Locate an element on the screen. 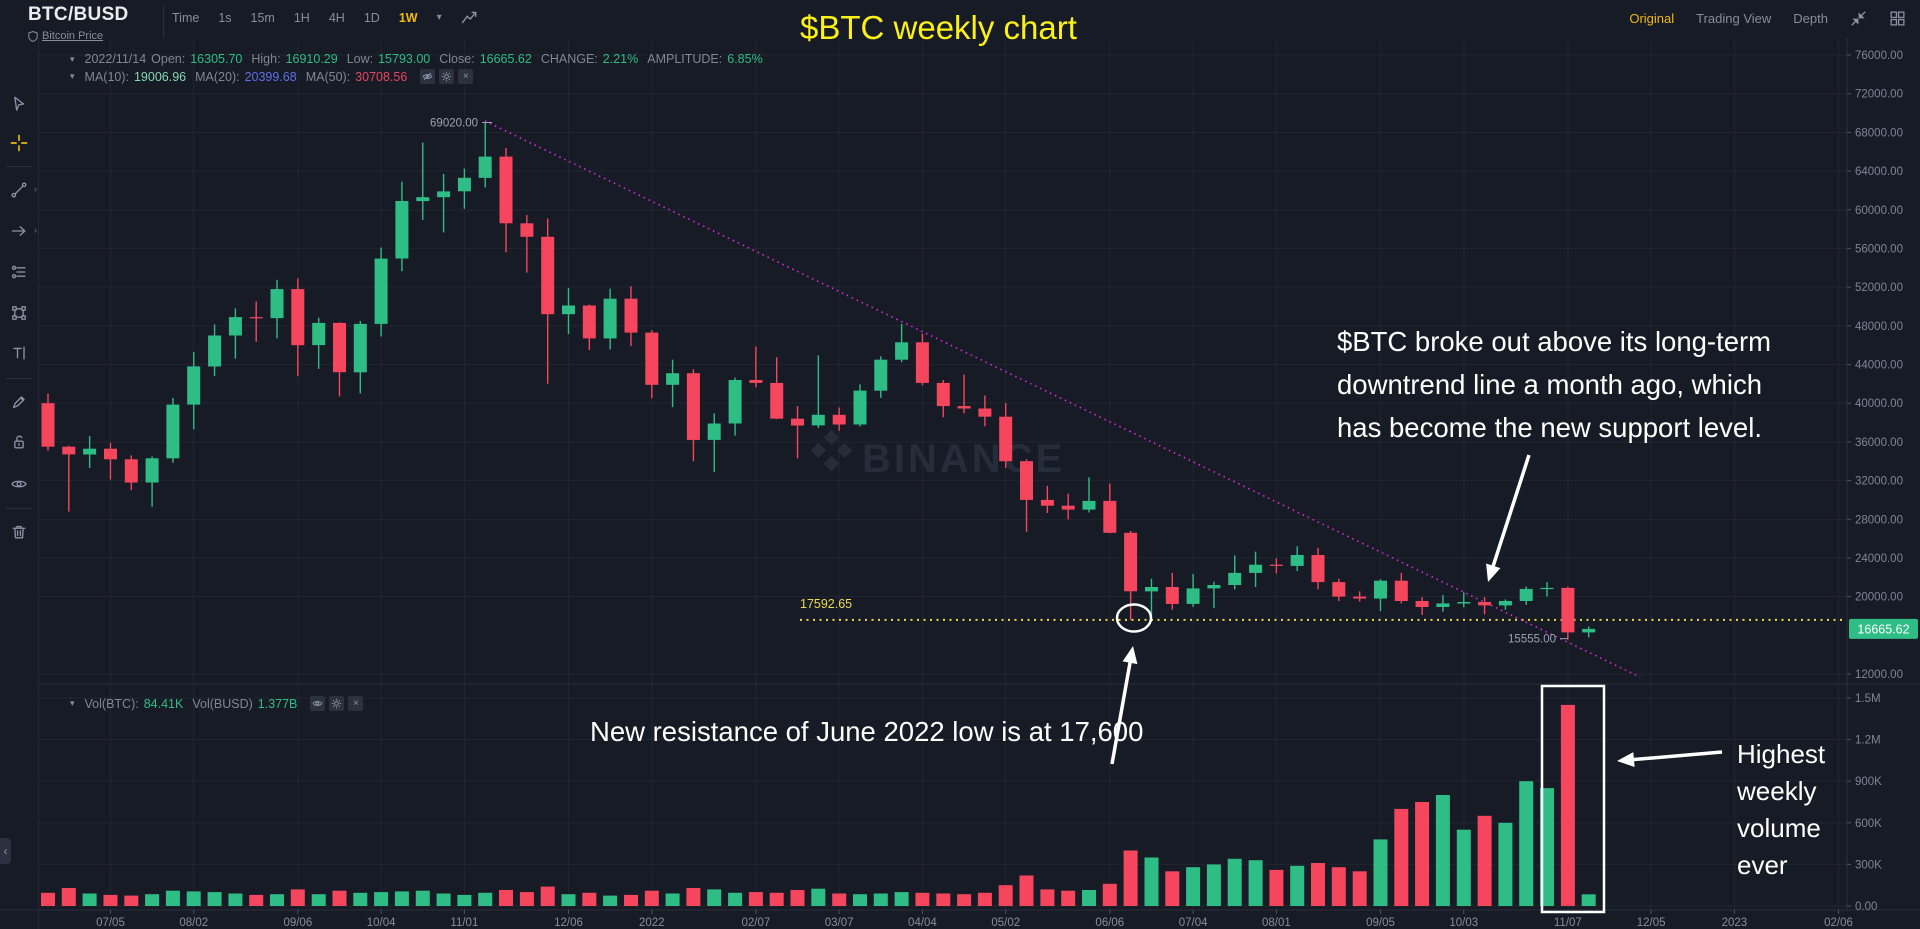 The width and height of the screenshot is (1920, 929). volume-settings-button is located at coordinates (337, 703).